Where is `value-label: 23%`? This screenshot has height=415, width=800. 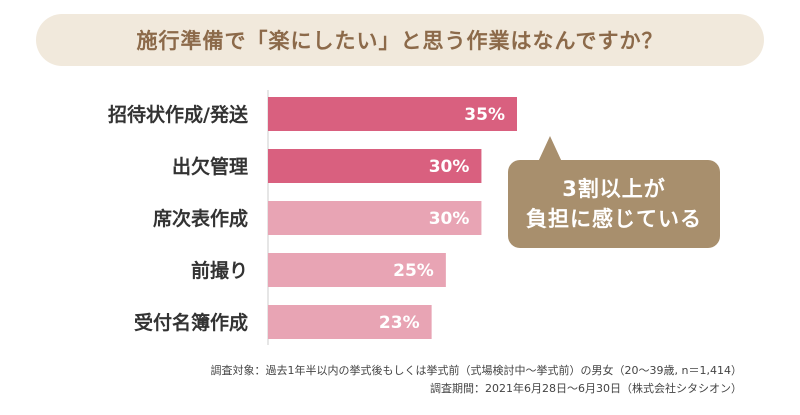 value-label: 23% is located at coordinates (399, 323).